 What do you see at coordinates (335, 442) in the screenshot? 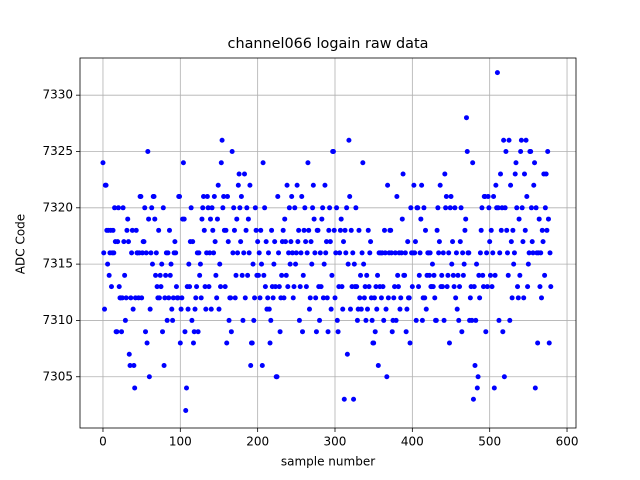
I see `x-tick-label: 300` at bounding box center [335, 442].